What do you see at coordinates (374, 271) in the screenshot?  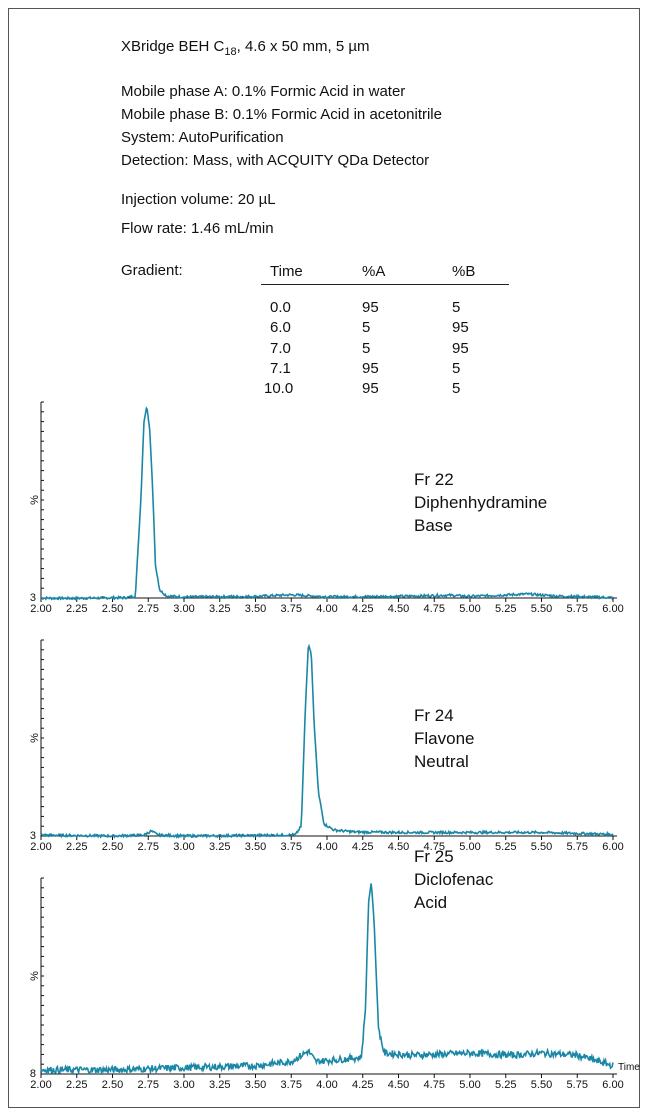 I see `gradient-header-a: %A` at bounding box center [374, 271].